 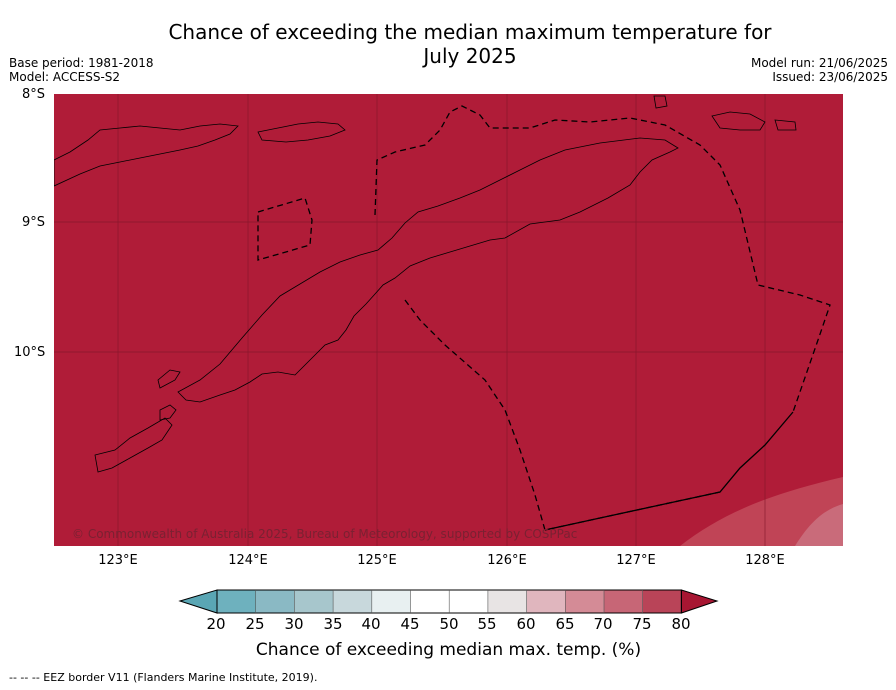 I want to click on lon-label-128e: 128°E, so click(x=765, y=560).